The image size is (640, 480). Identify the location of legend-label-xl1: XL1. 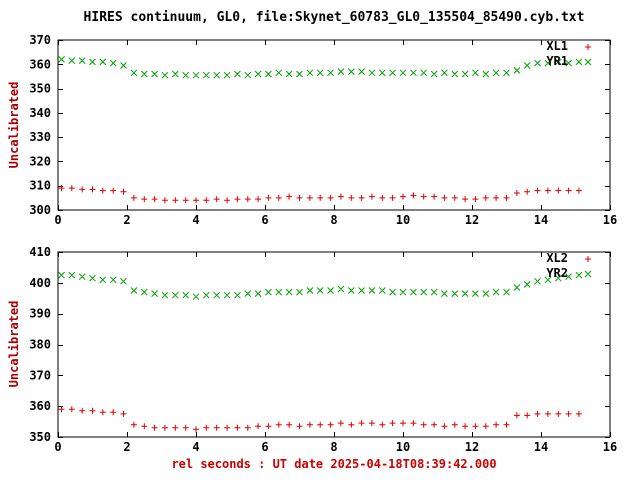
(557, 46).